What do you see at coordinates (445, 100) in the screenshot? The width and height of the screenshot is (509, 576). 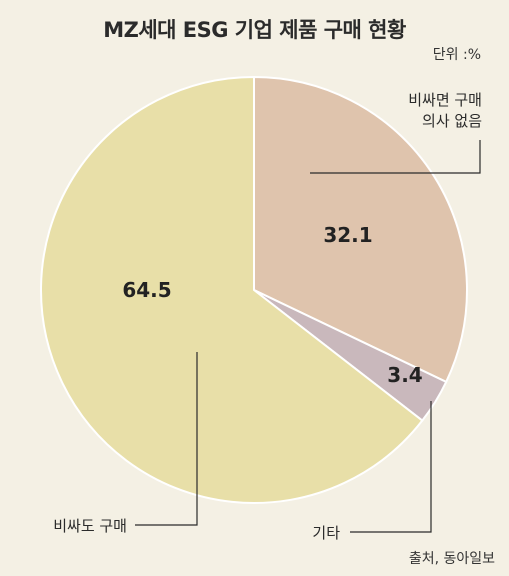 I see `slice-category-label: 비싸면 구매` at bounding box center [445, 100].